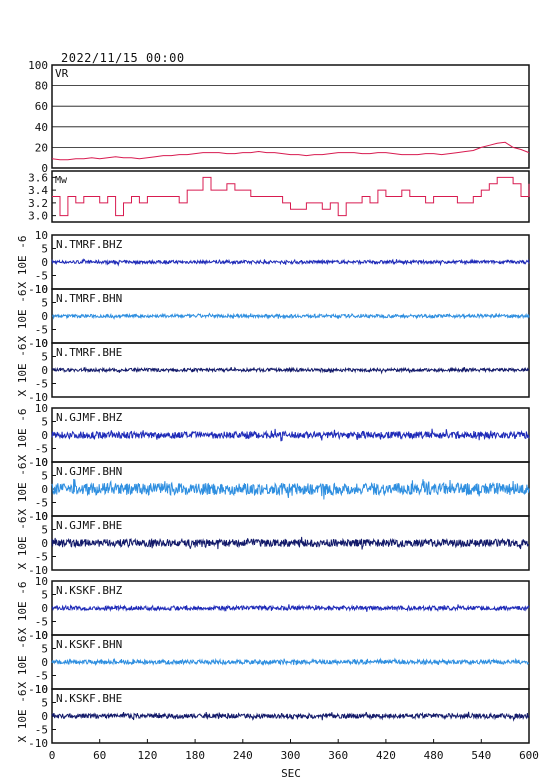  Describe the element at coordinates (38, 216) in the screenshot. I see `mw-y-tick-label: 3.0` at that location.